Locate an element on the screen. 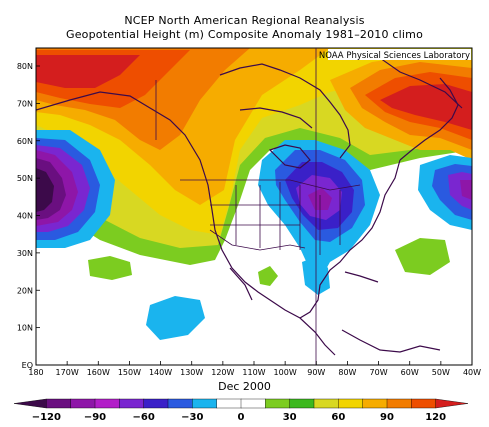 The image size is (489, 427). lon-label: 70W is located at coordinates (379, 372).